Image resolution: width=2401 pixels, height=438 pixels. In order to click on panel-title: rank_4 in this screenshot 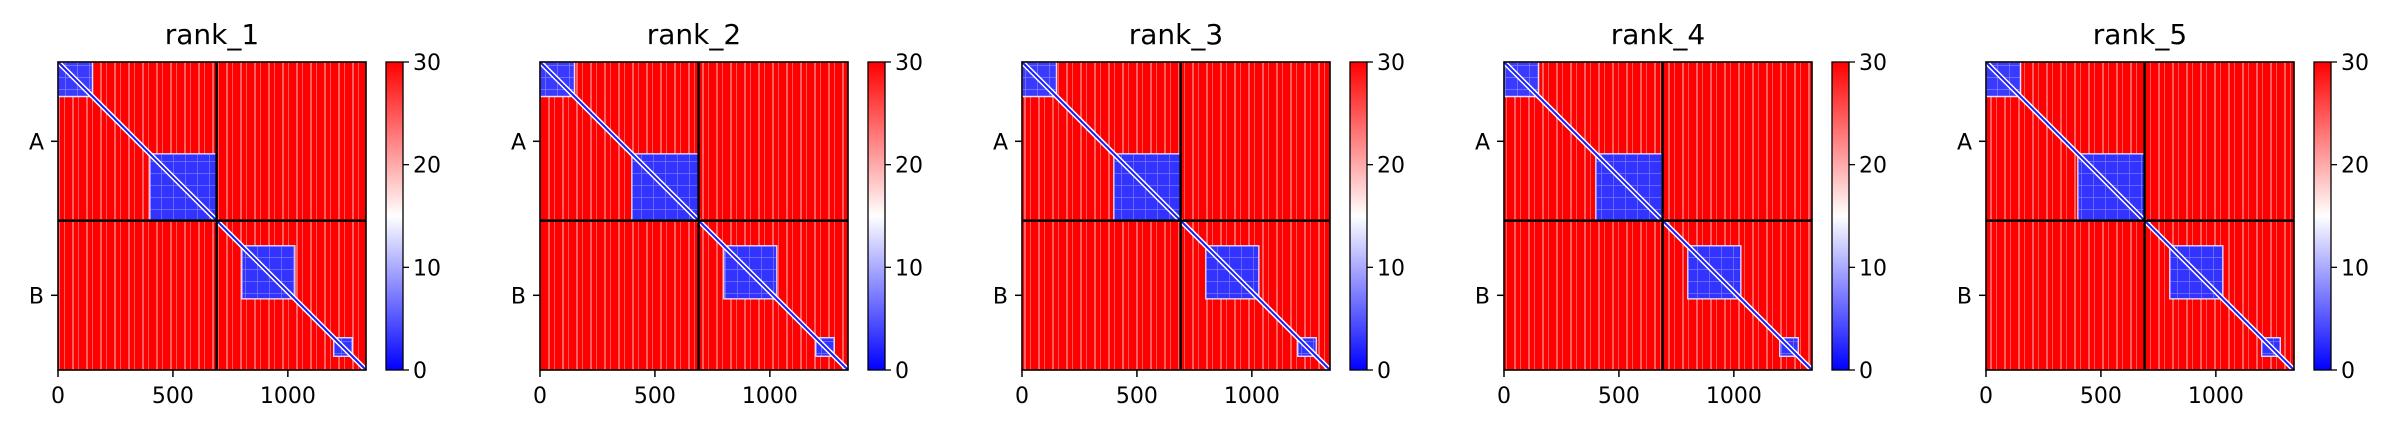, I will do `click(1658, 34)`.